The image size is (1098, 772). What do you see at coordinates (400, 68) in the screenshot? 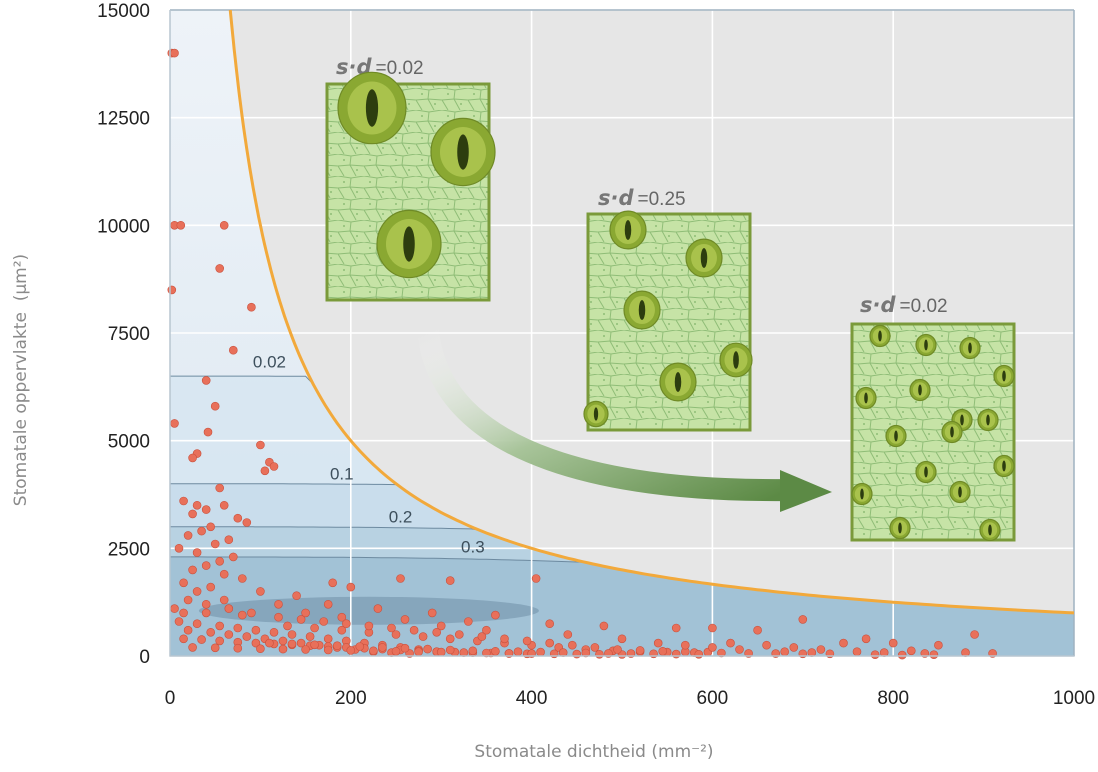
I see `inset-1-sd-value: =0.02` at bounding box center [400, 68].